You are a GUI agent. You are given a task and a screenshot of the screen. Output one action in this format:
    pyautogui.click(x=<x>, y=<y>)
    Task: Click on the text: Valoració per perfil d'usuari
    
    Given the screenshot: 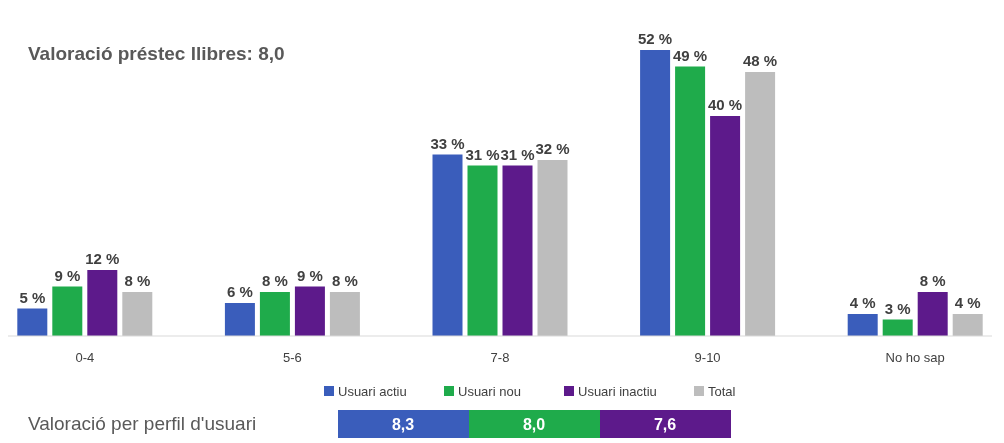 What is the action you would take?
    pyautogui.click(x=142, y=423)
    